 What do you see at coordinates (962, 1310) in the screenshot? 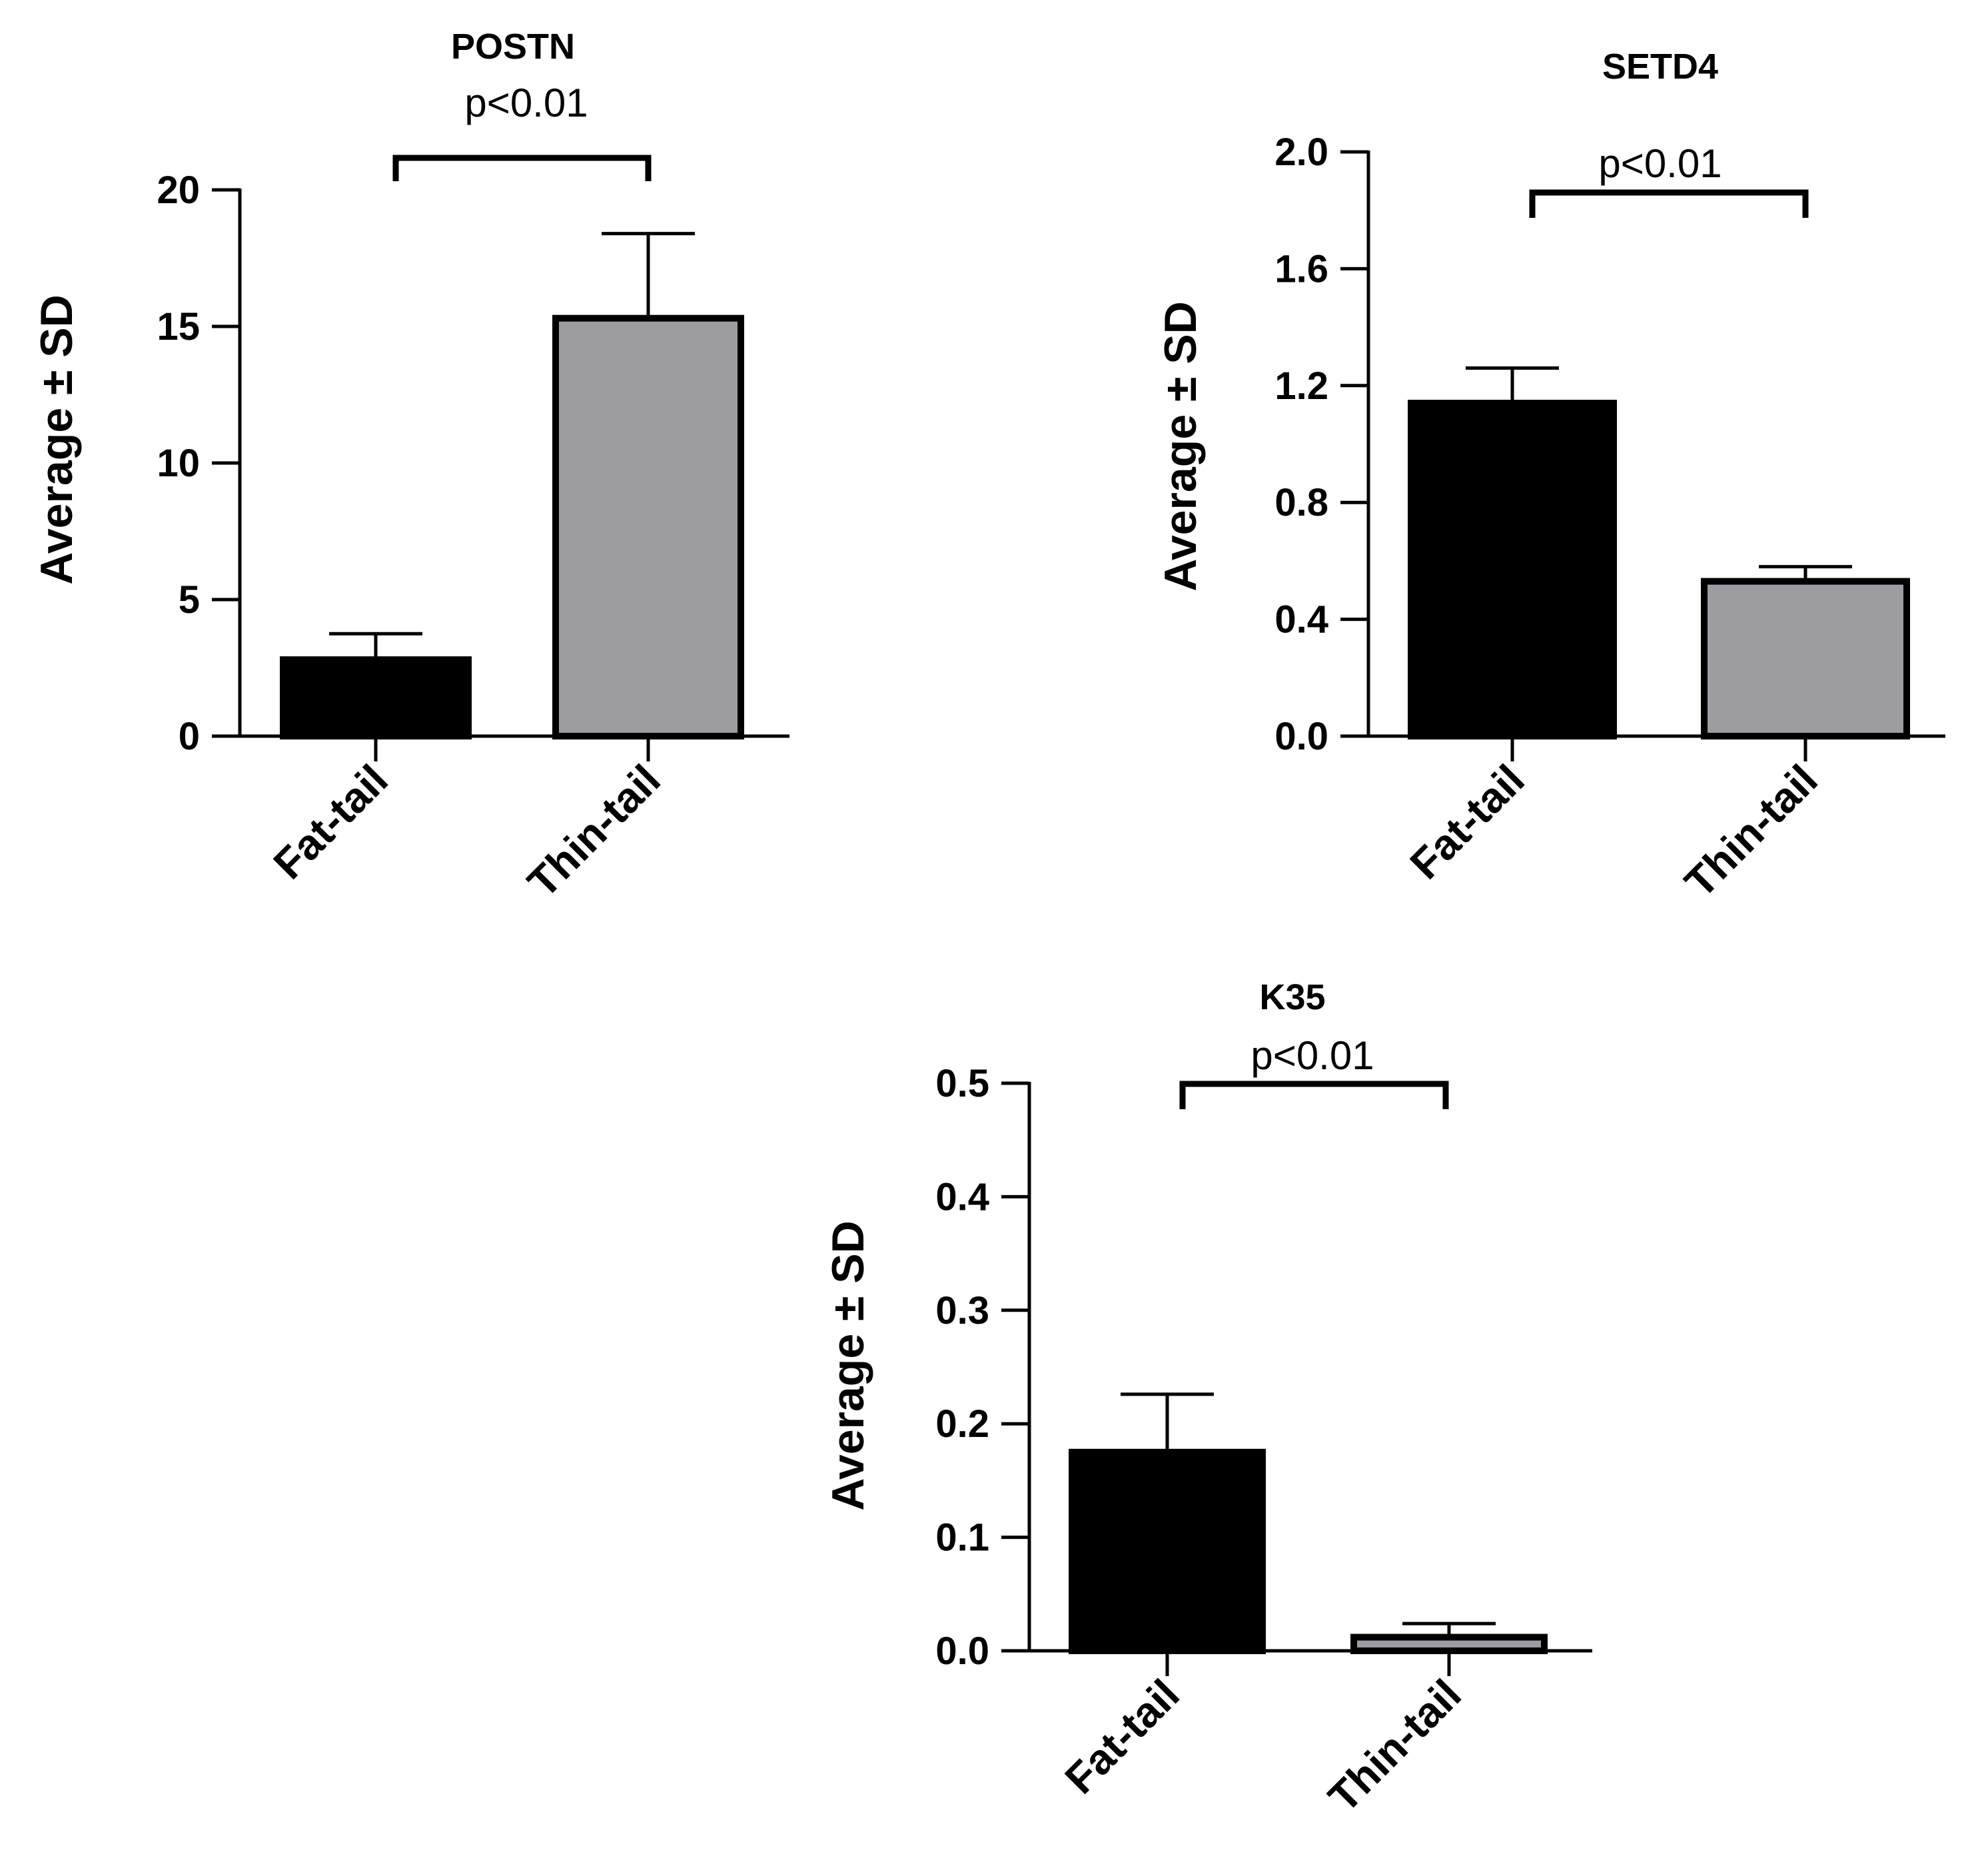
I see `y-tick-label: 0.3` at bounding box center [962, 1310].